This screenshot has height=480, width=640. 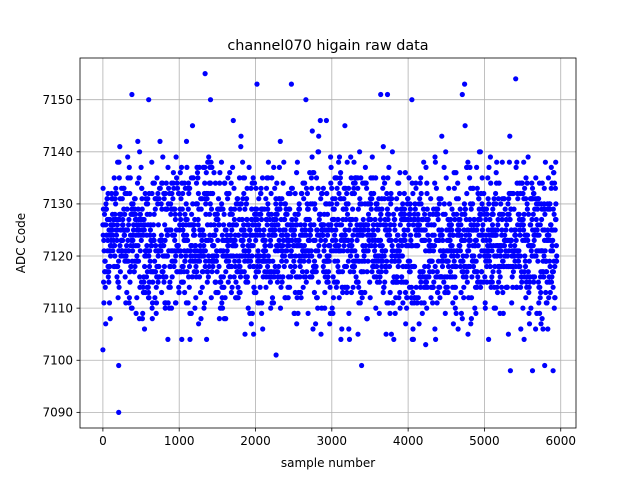 What do you see at coordinates (560, 441) in the screenshot?
I see `x-tick-label: 6000` at bounding box center [560, 441].